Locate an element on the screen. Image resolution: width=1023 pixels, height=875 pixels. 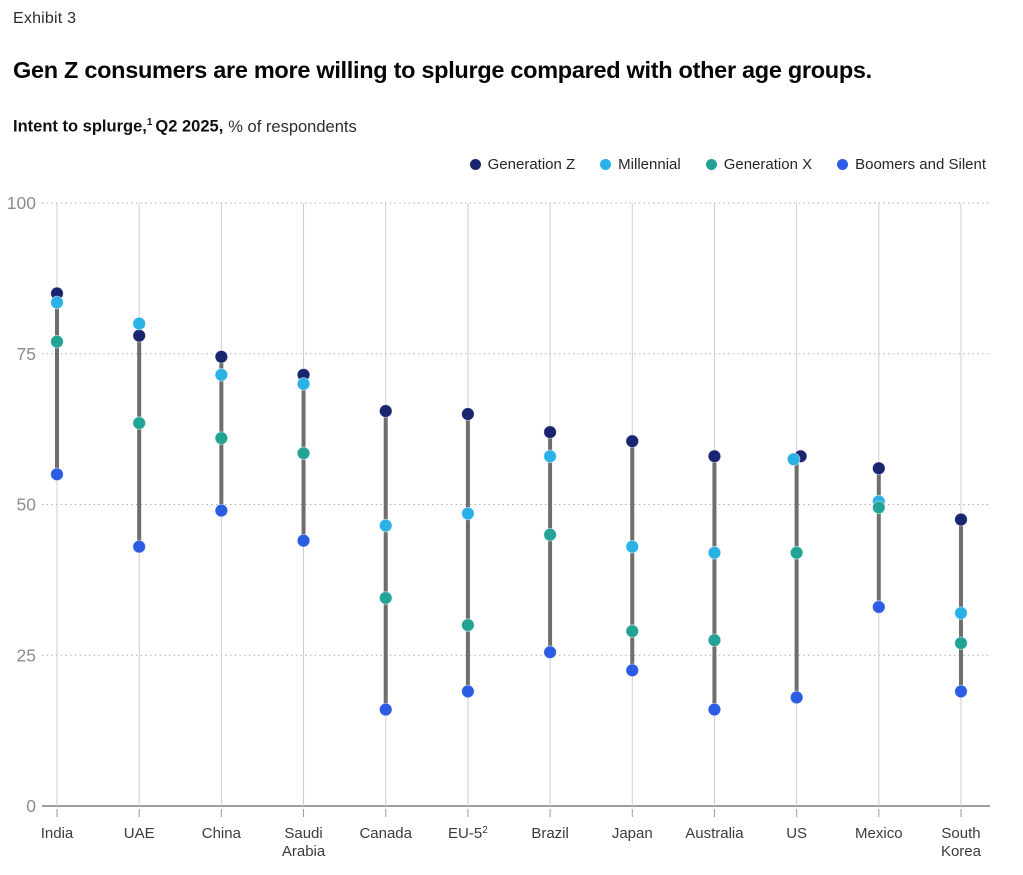
category-label: US is located at coordinates (796, 833).